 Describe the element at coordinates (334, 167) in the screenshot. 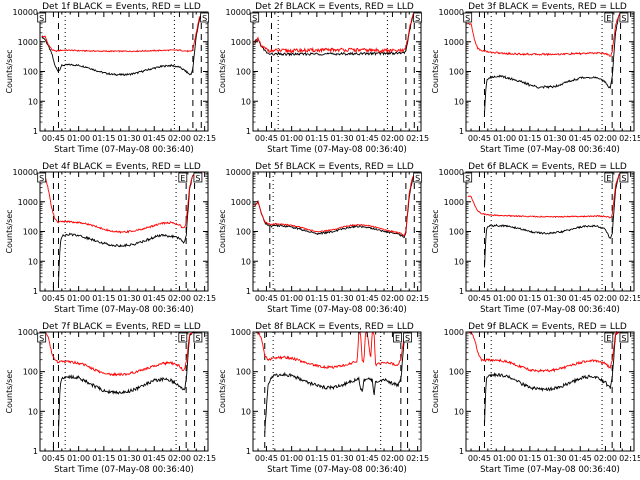

I see `panel-title: Det 5f BLACK = Events, RED = LLD` at that location.